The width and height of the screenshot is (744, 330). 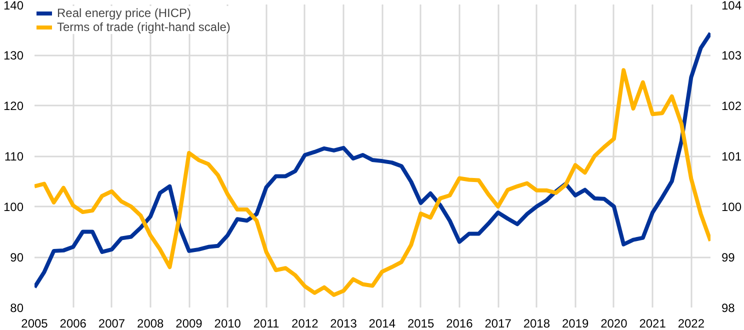 What do you see at coordinates (124, 13) in the screenshot?
I see `legend-label: Real energy price (HICP)` at bounding box center [124, 13].